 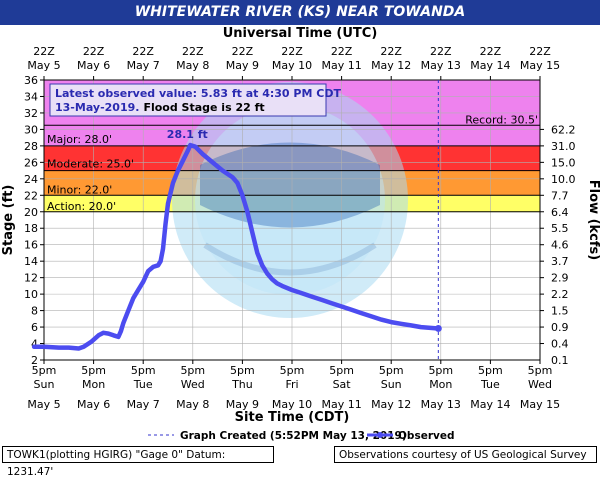 What do you see at coordinates (291, 384) in the screenshot?
I see `x-tick-day: Fri` at bounding box center [291, 384].